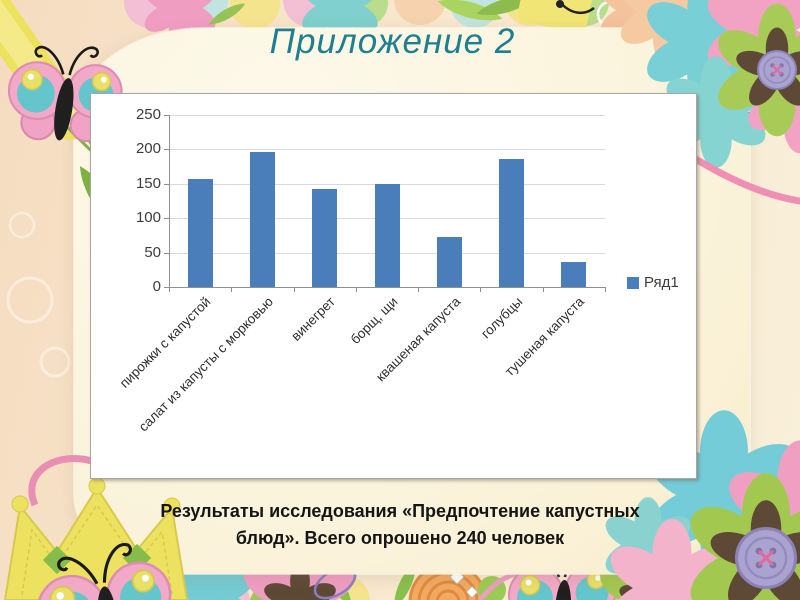 Image resolution: width=800 pixels, height=600 pixels. I want to click on series-color-swatch, so click(633, 282).